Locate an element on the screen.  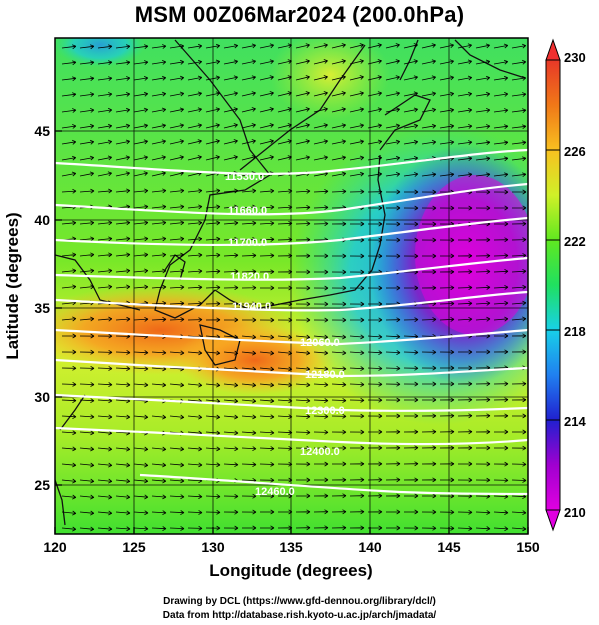
x-tick-label: 130 is located at coordinates (213, 547).